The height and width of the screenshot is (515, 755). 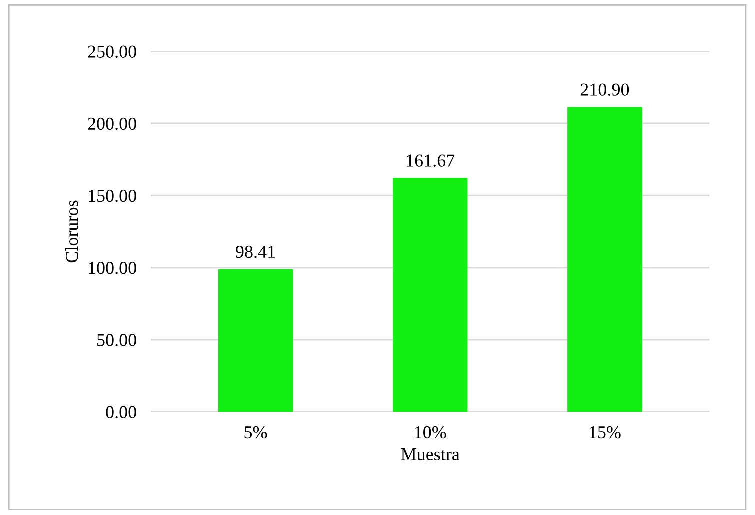 I want to click on y-tick-label: 100.00, so click(x=112, y=268).